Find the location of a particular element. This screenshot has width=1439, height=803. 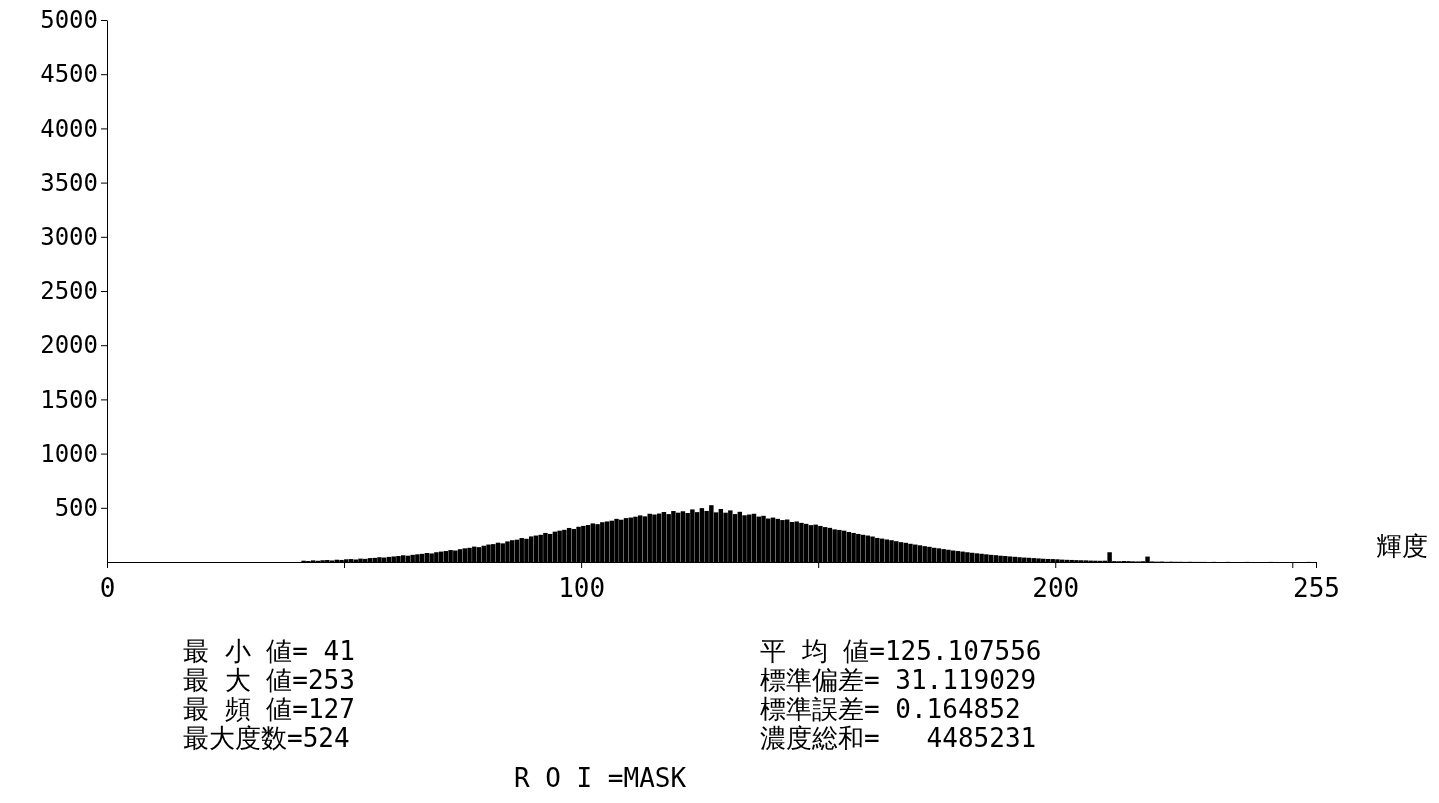

y-tick-label: 5000 is located at coordinates (69, 20).